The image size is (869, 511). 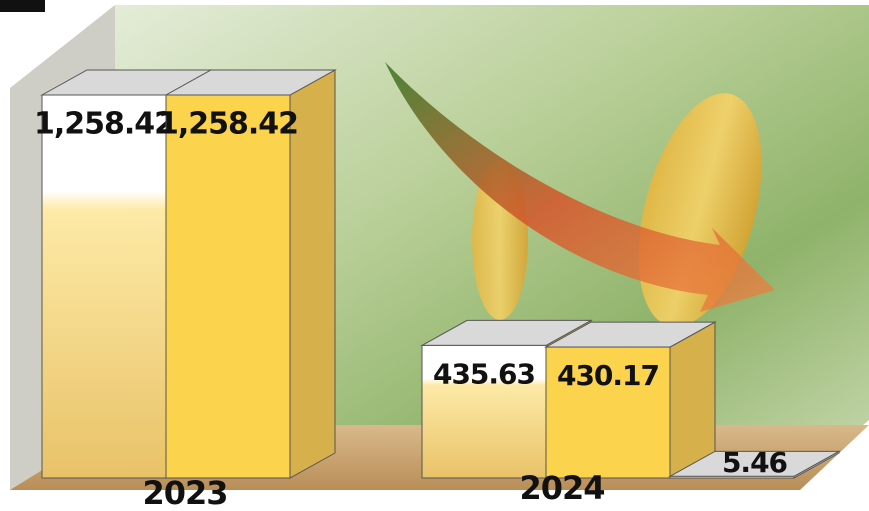 I want to click on value-label: 430.17, so click(x=608, y=375).